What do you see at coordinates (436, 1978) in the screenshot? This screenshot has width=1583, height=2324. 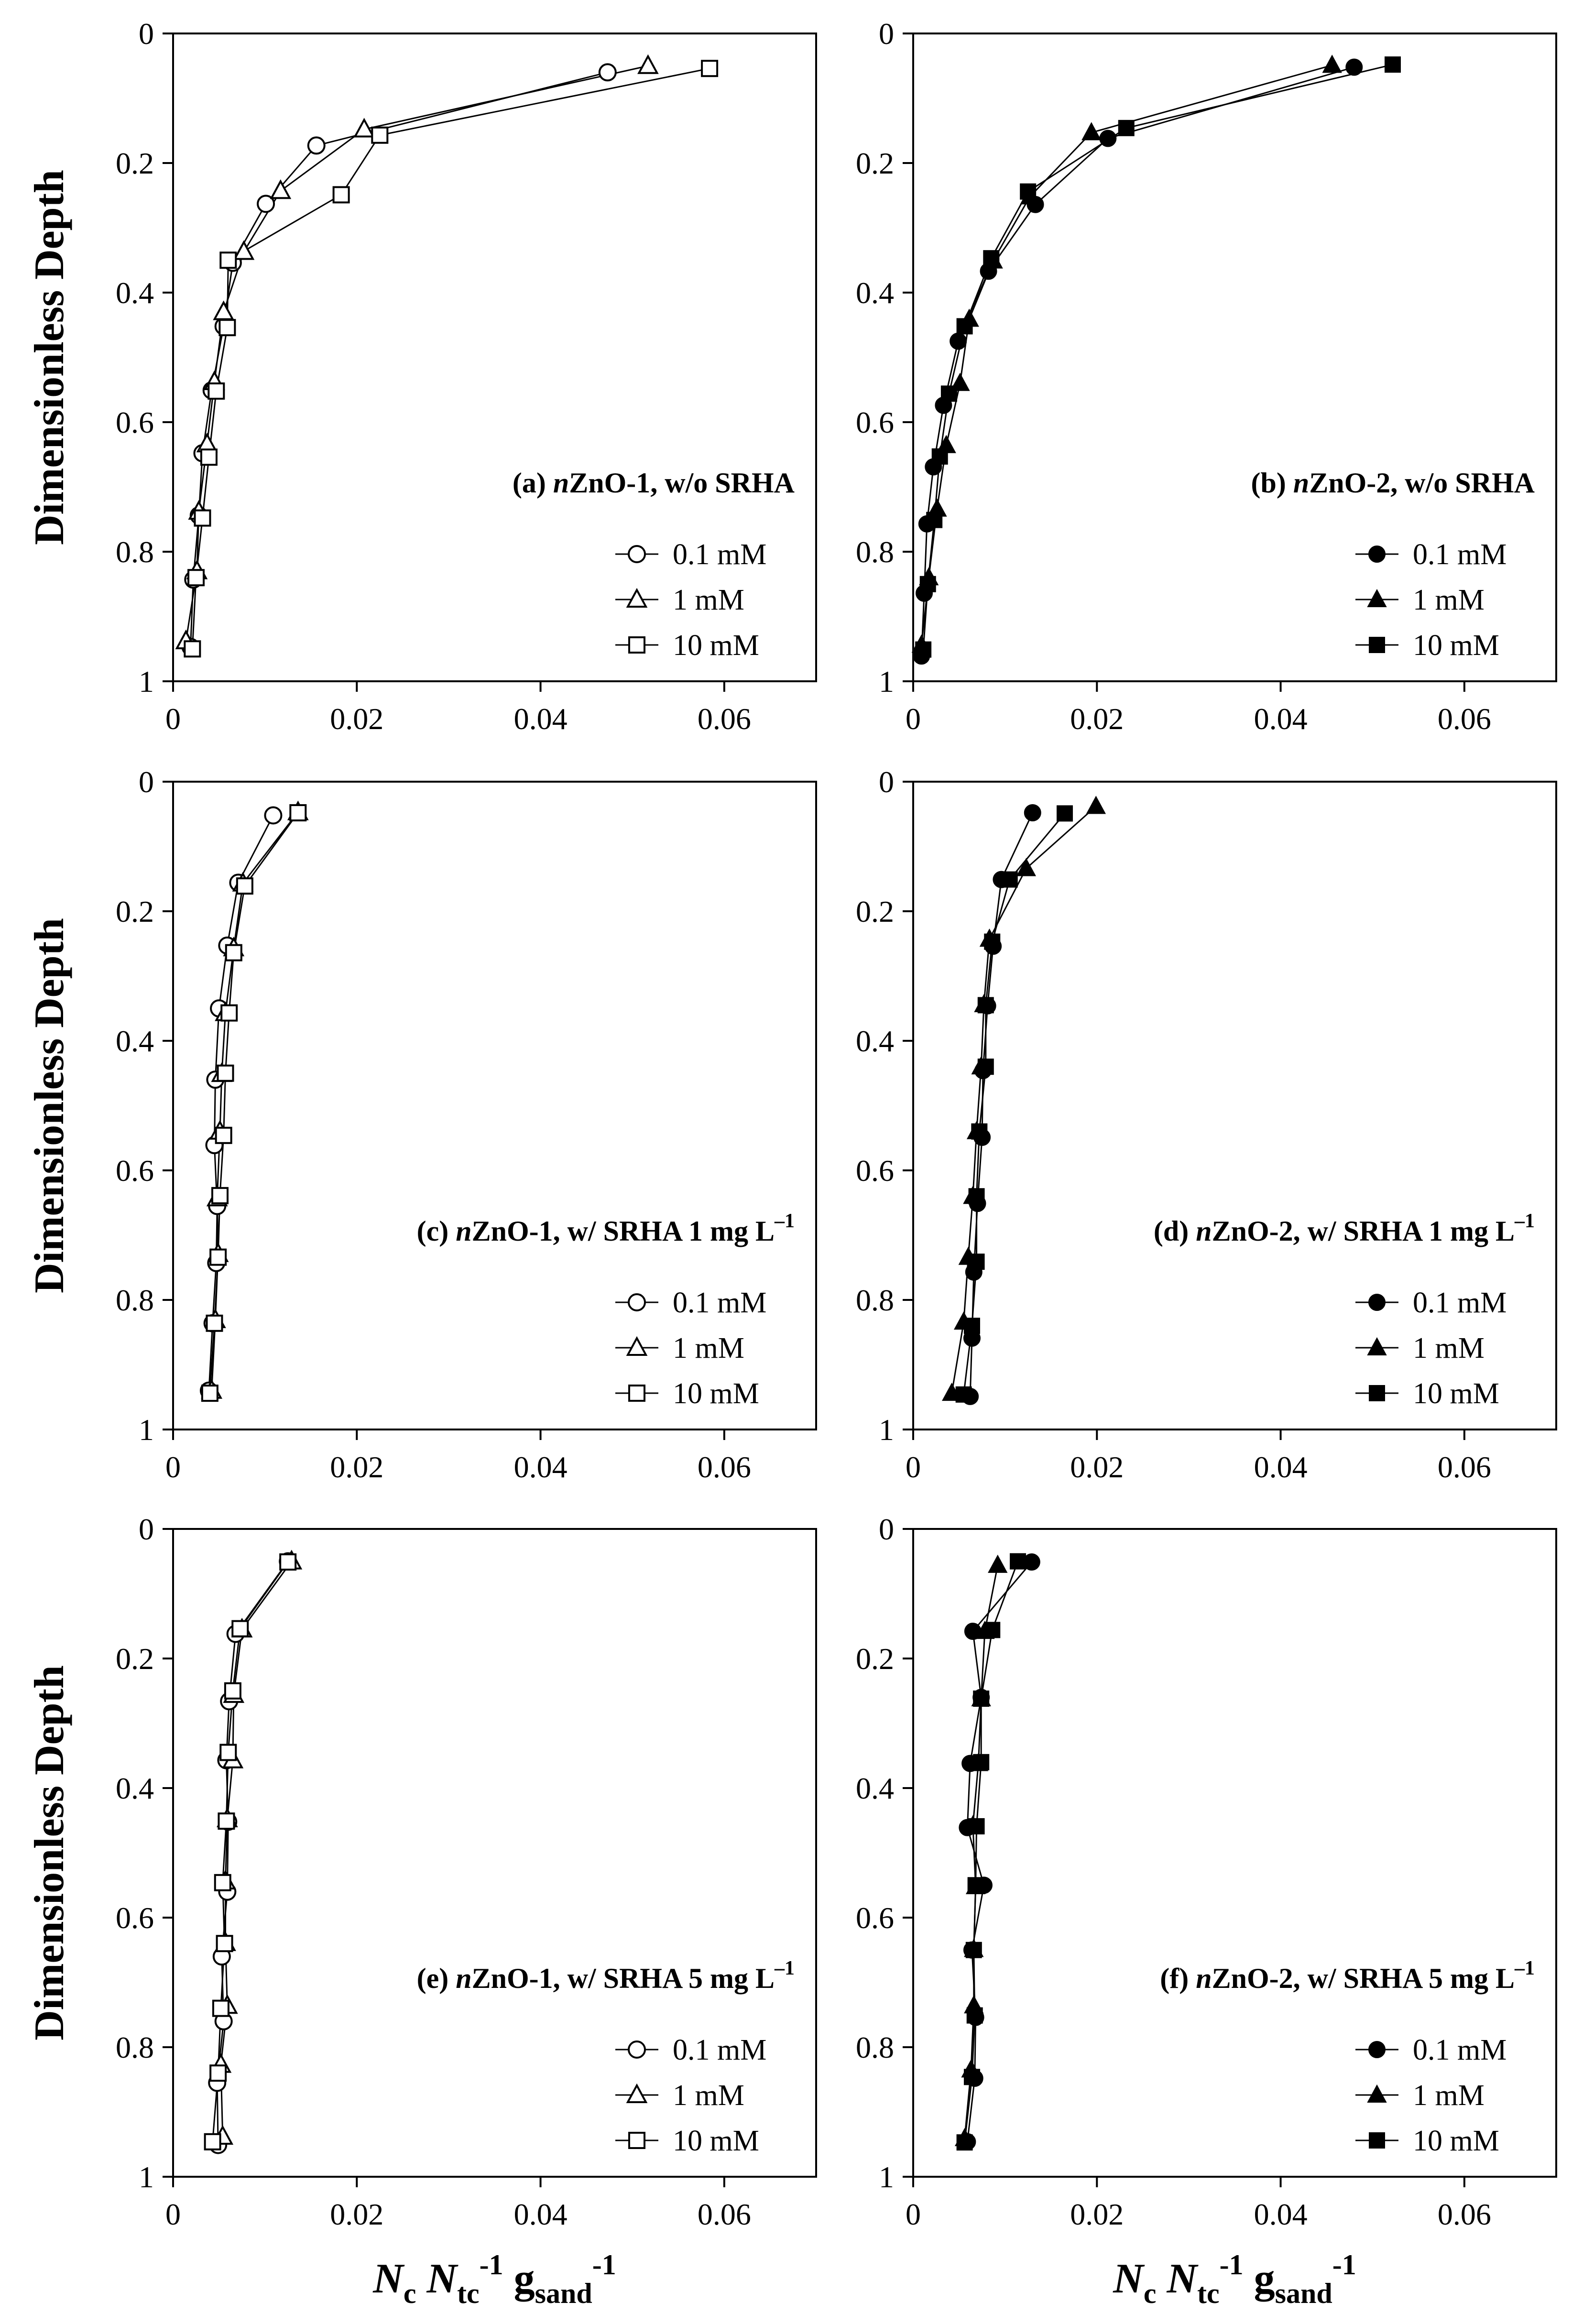 I see `panel-title-prefix: (e)` at bounding box center [436, 1978].